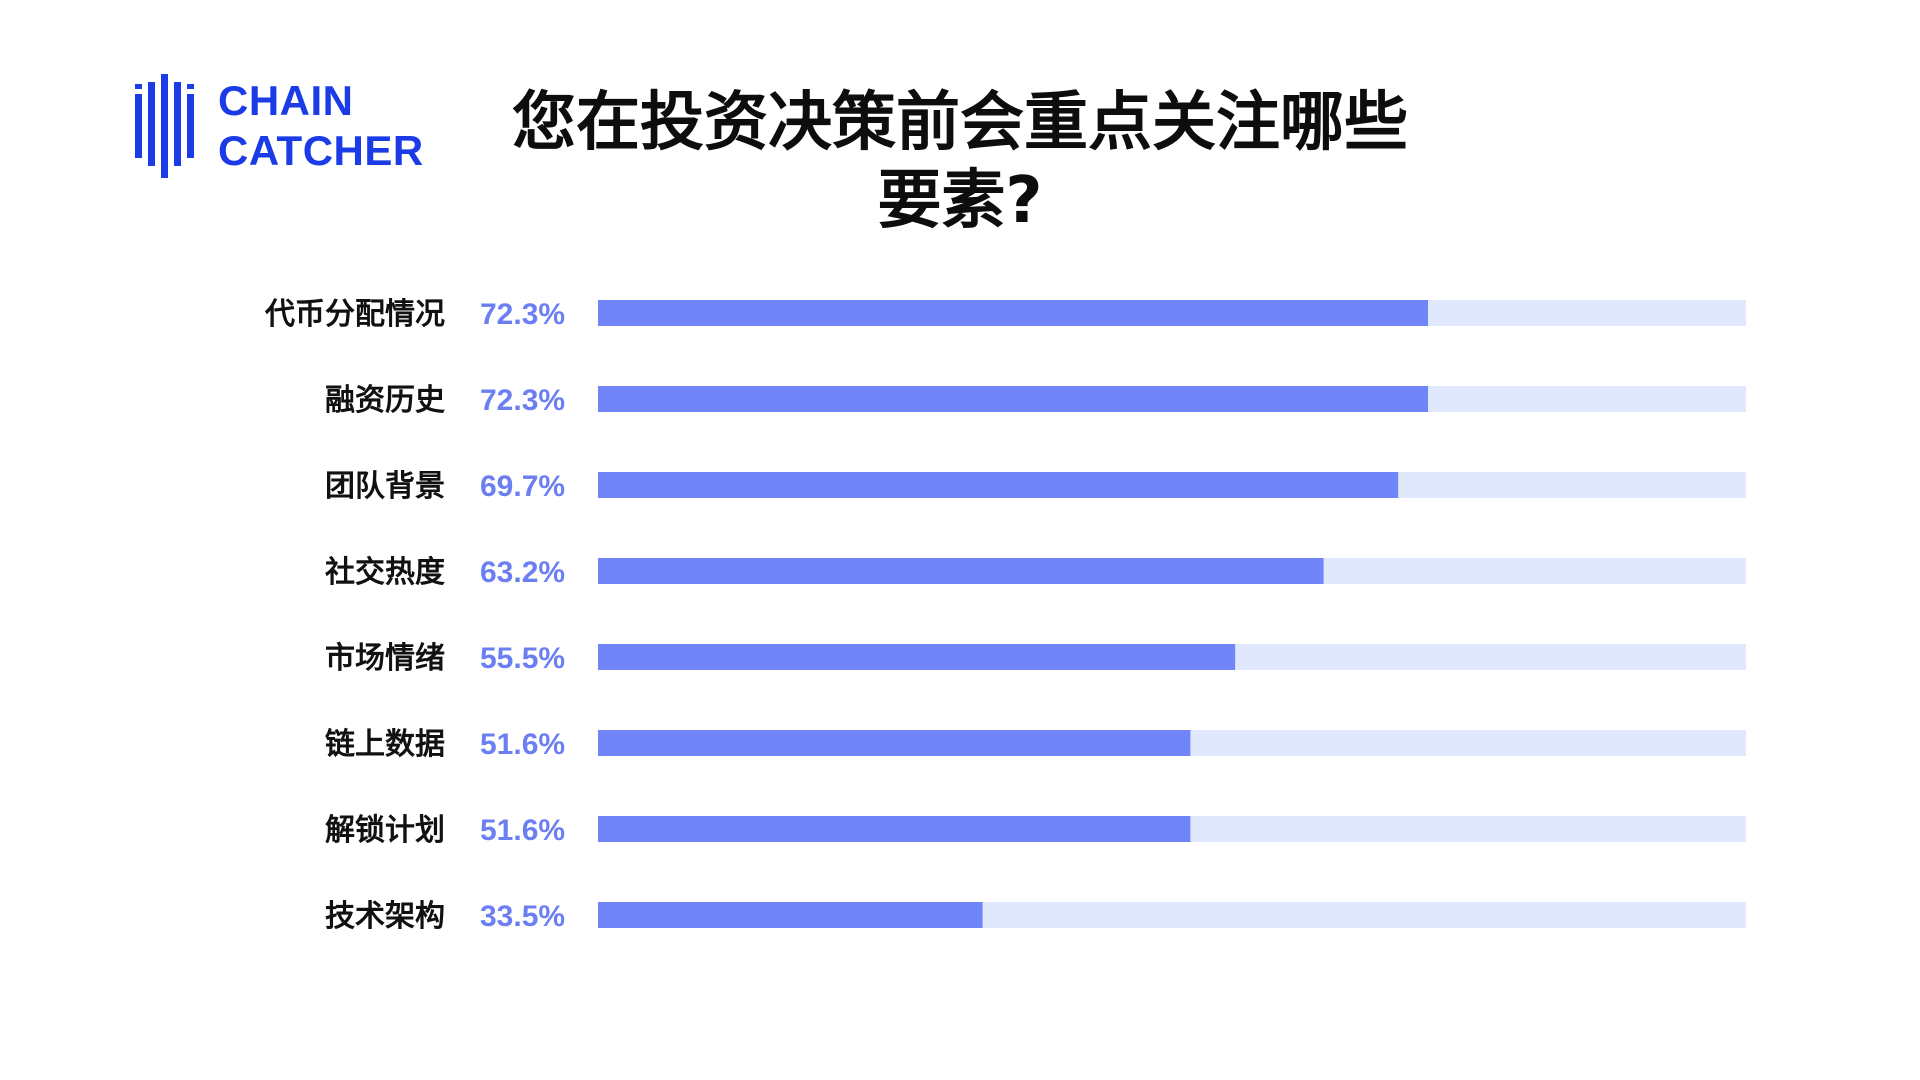  Describe the element at coordinates (385, 658) in the screenshot. I see `category-label: 市场情绪` at that location.